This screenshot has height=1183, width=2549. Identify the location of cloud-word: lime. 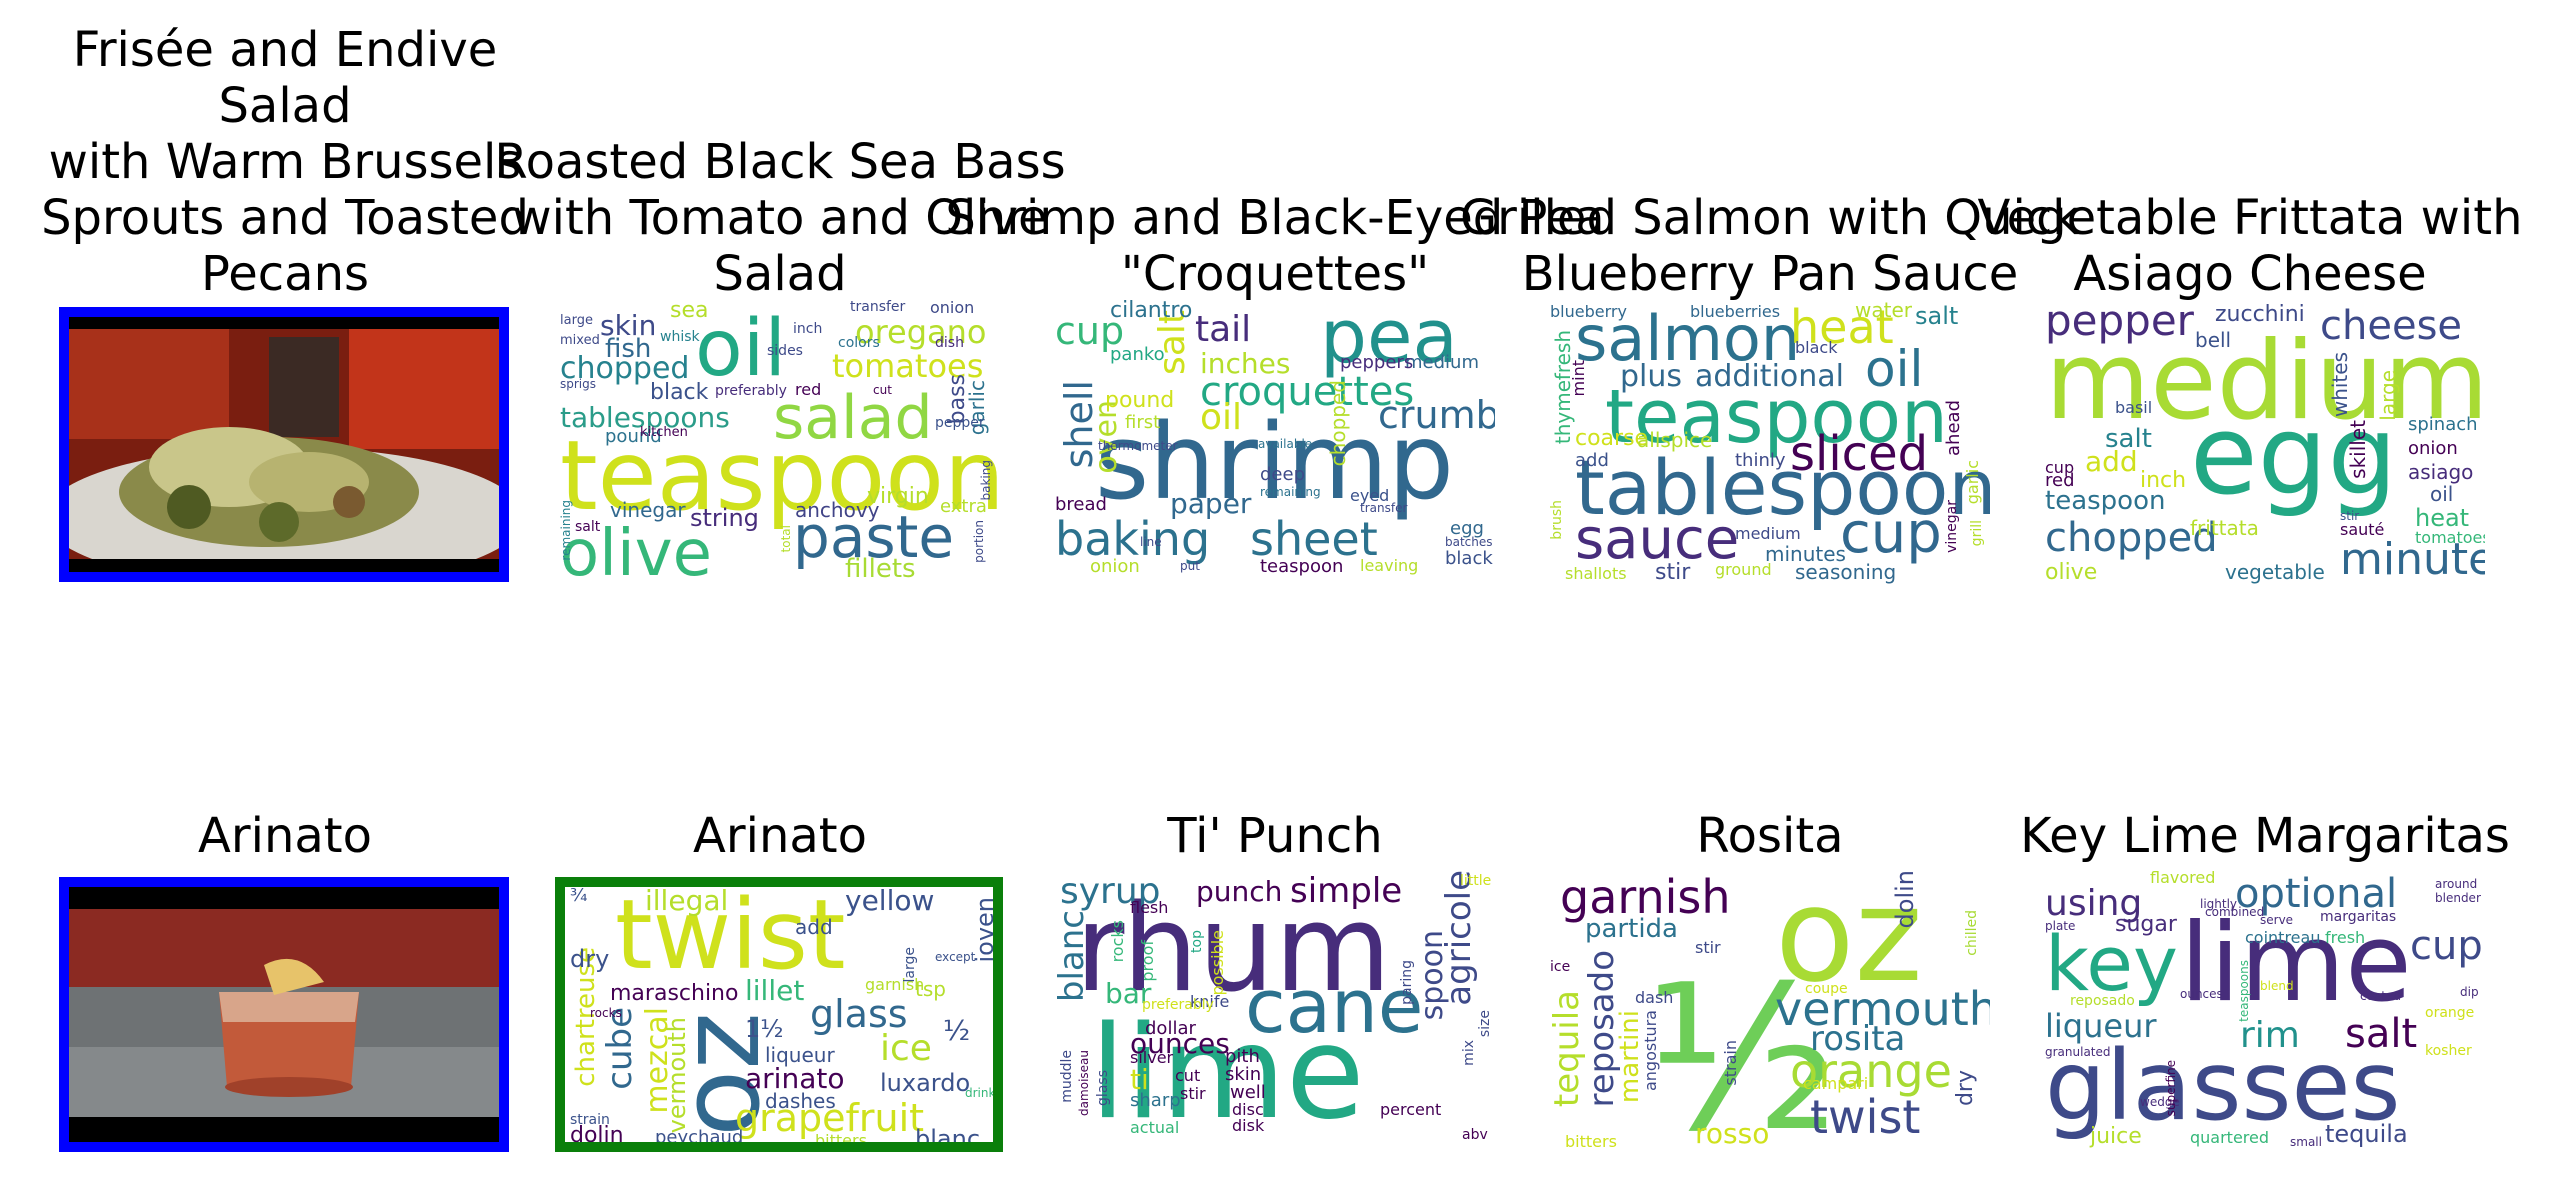
(1227, 1073).